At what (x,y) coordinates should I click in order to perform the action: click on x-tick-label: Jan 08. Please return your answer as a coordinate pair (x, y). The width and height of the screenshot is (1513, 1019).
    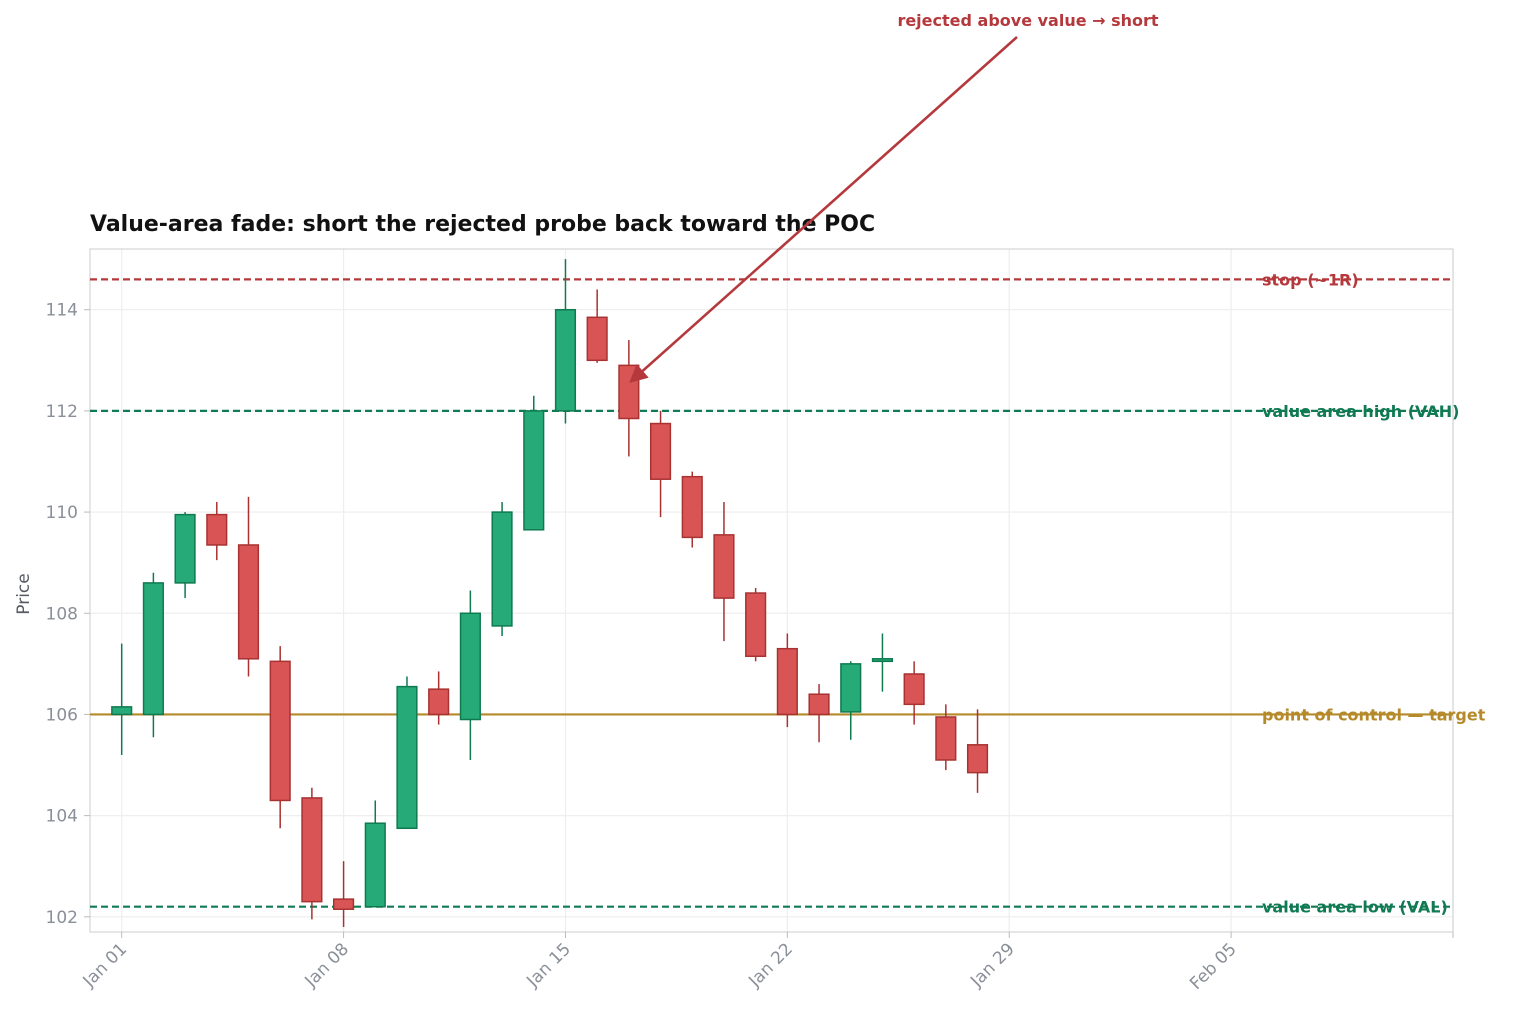
    Looking at the image, I should click on (327, 965).